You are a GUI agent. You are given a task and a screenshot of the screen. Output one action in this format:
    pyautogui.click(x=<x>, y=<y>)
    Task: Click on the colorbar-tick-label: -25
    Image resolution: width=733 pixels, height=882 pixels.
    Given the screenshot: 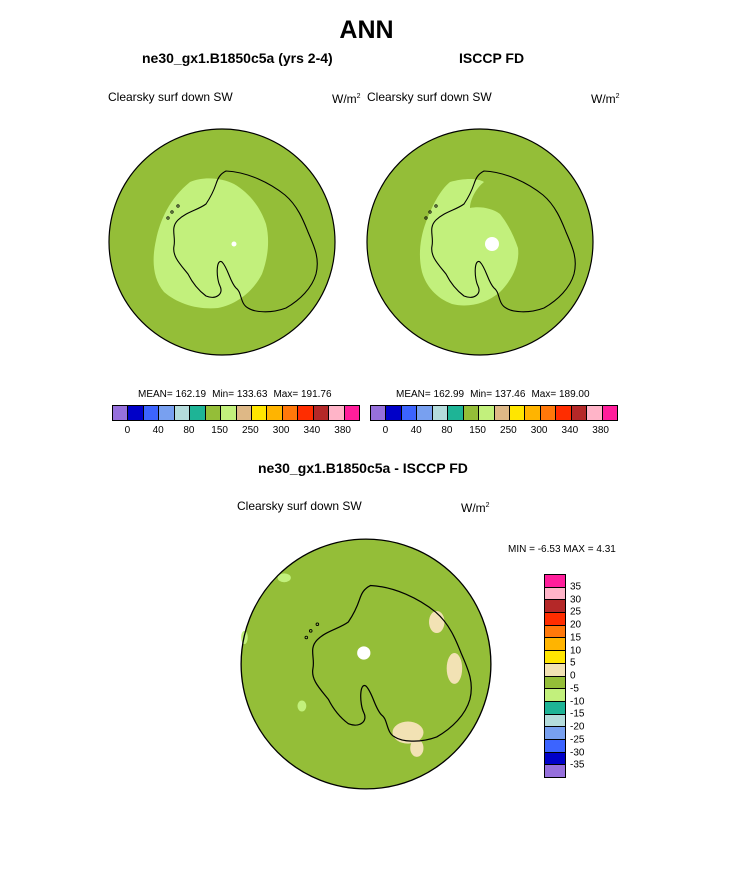 What is the action you would take?
    pyautogui.click(x=577, y=740)
    